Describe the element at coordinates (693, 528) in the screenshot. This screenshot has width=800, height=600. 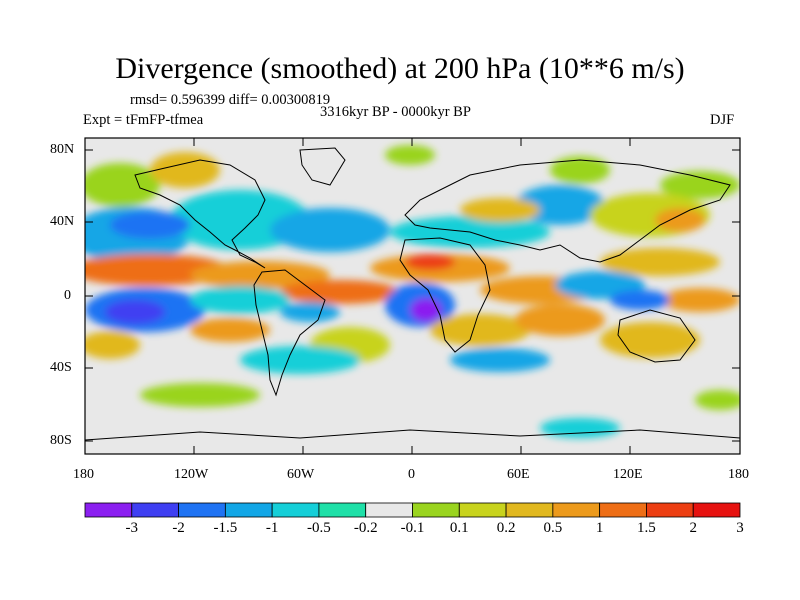
I see `colorbar-label: 2` at that location.